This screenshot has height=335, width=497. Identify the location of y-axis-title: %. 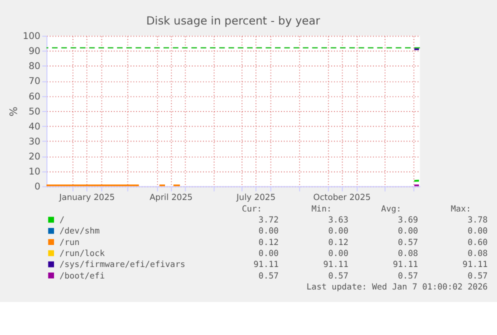
(14, 111).